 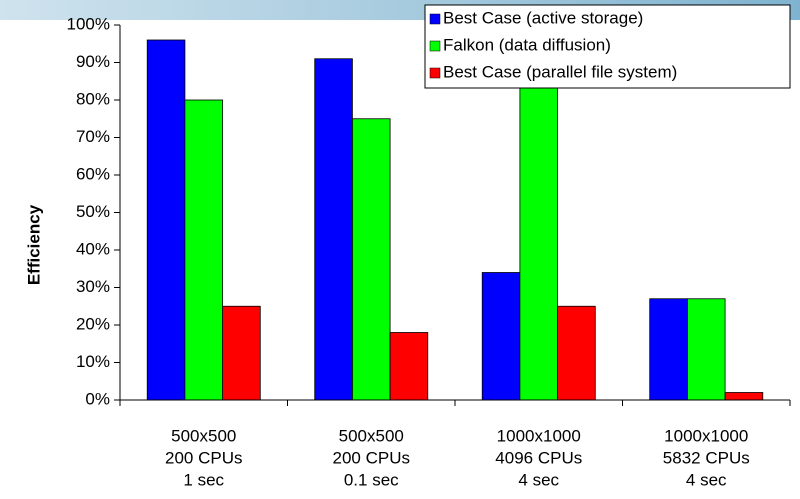 What do you see at coordinates (527, 44) in the screenshot?
I see `legend-label: Falkon (data diffusion)` at bounding box center [527, 44].